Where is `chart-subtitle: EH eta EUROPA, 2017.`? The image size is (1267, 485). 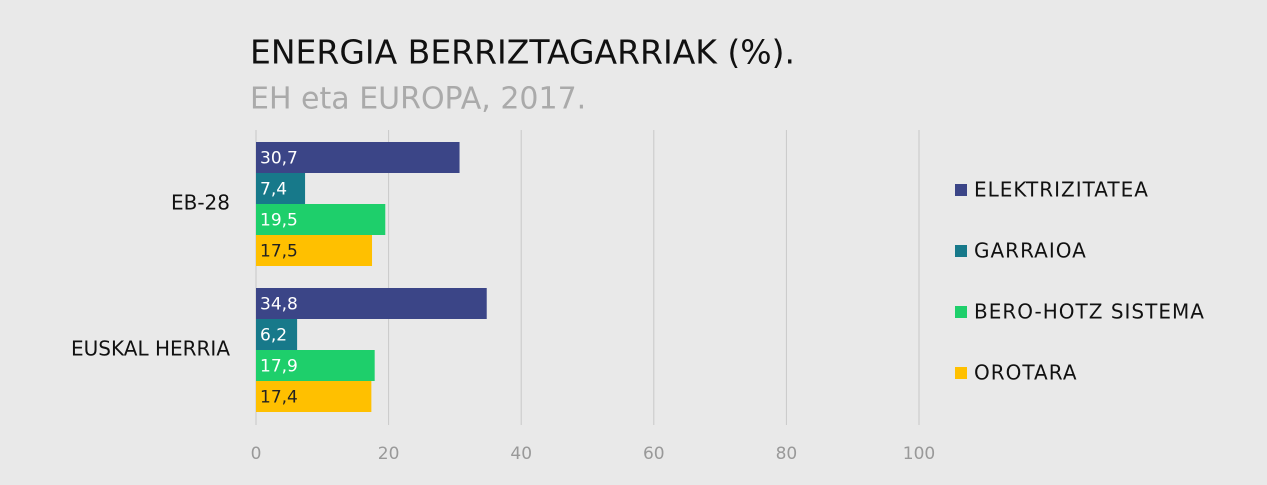 chart-subtitle: EH eta EUROPA, 2017. is located at coordinates (418, 99).